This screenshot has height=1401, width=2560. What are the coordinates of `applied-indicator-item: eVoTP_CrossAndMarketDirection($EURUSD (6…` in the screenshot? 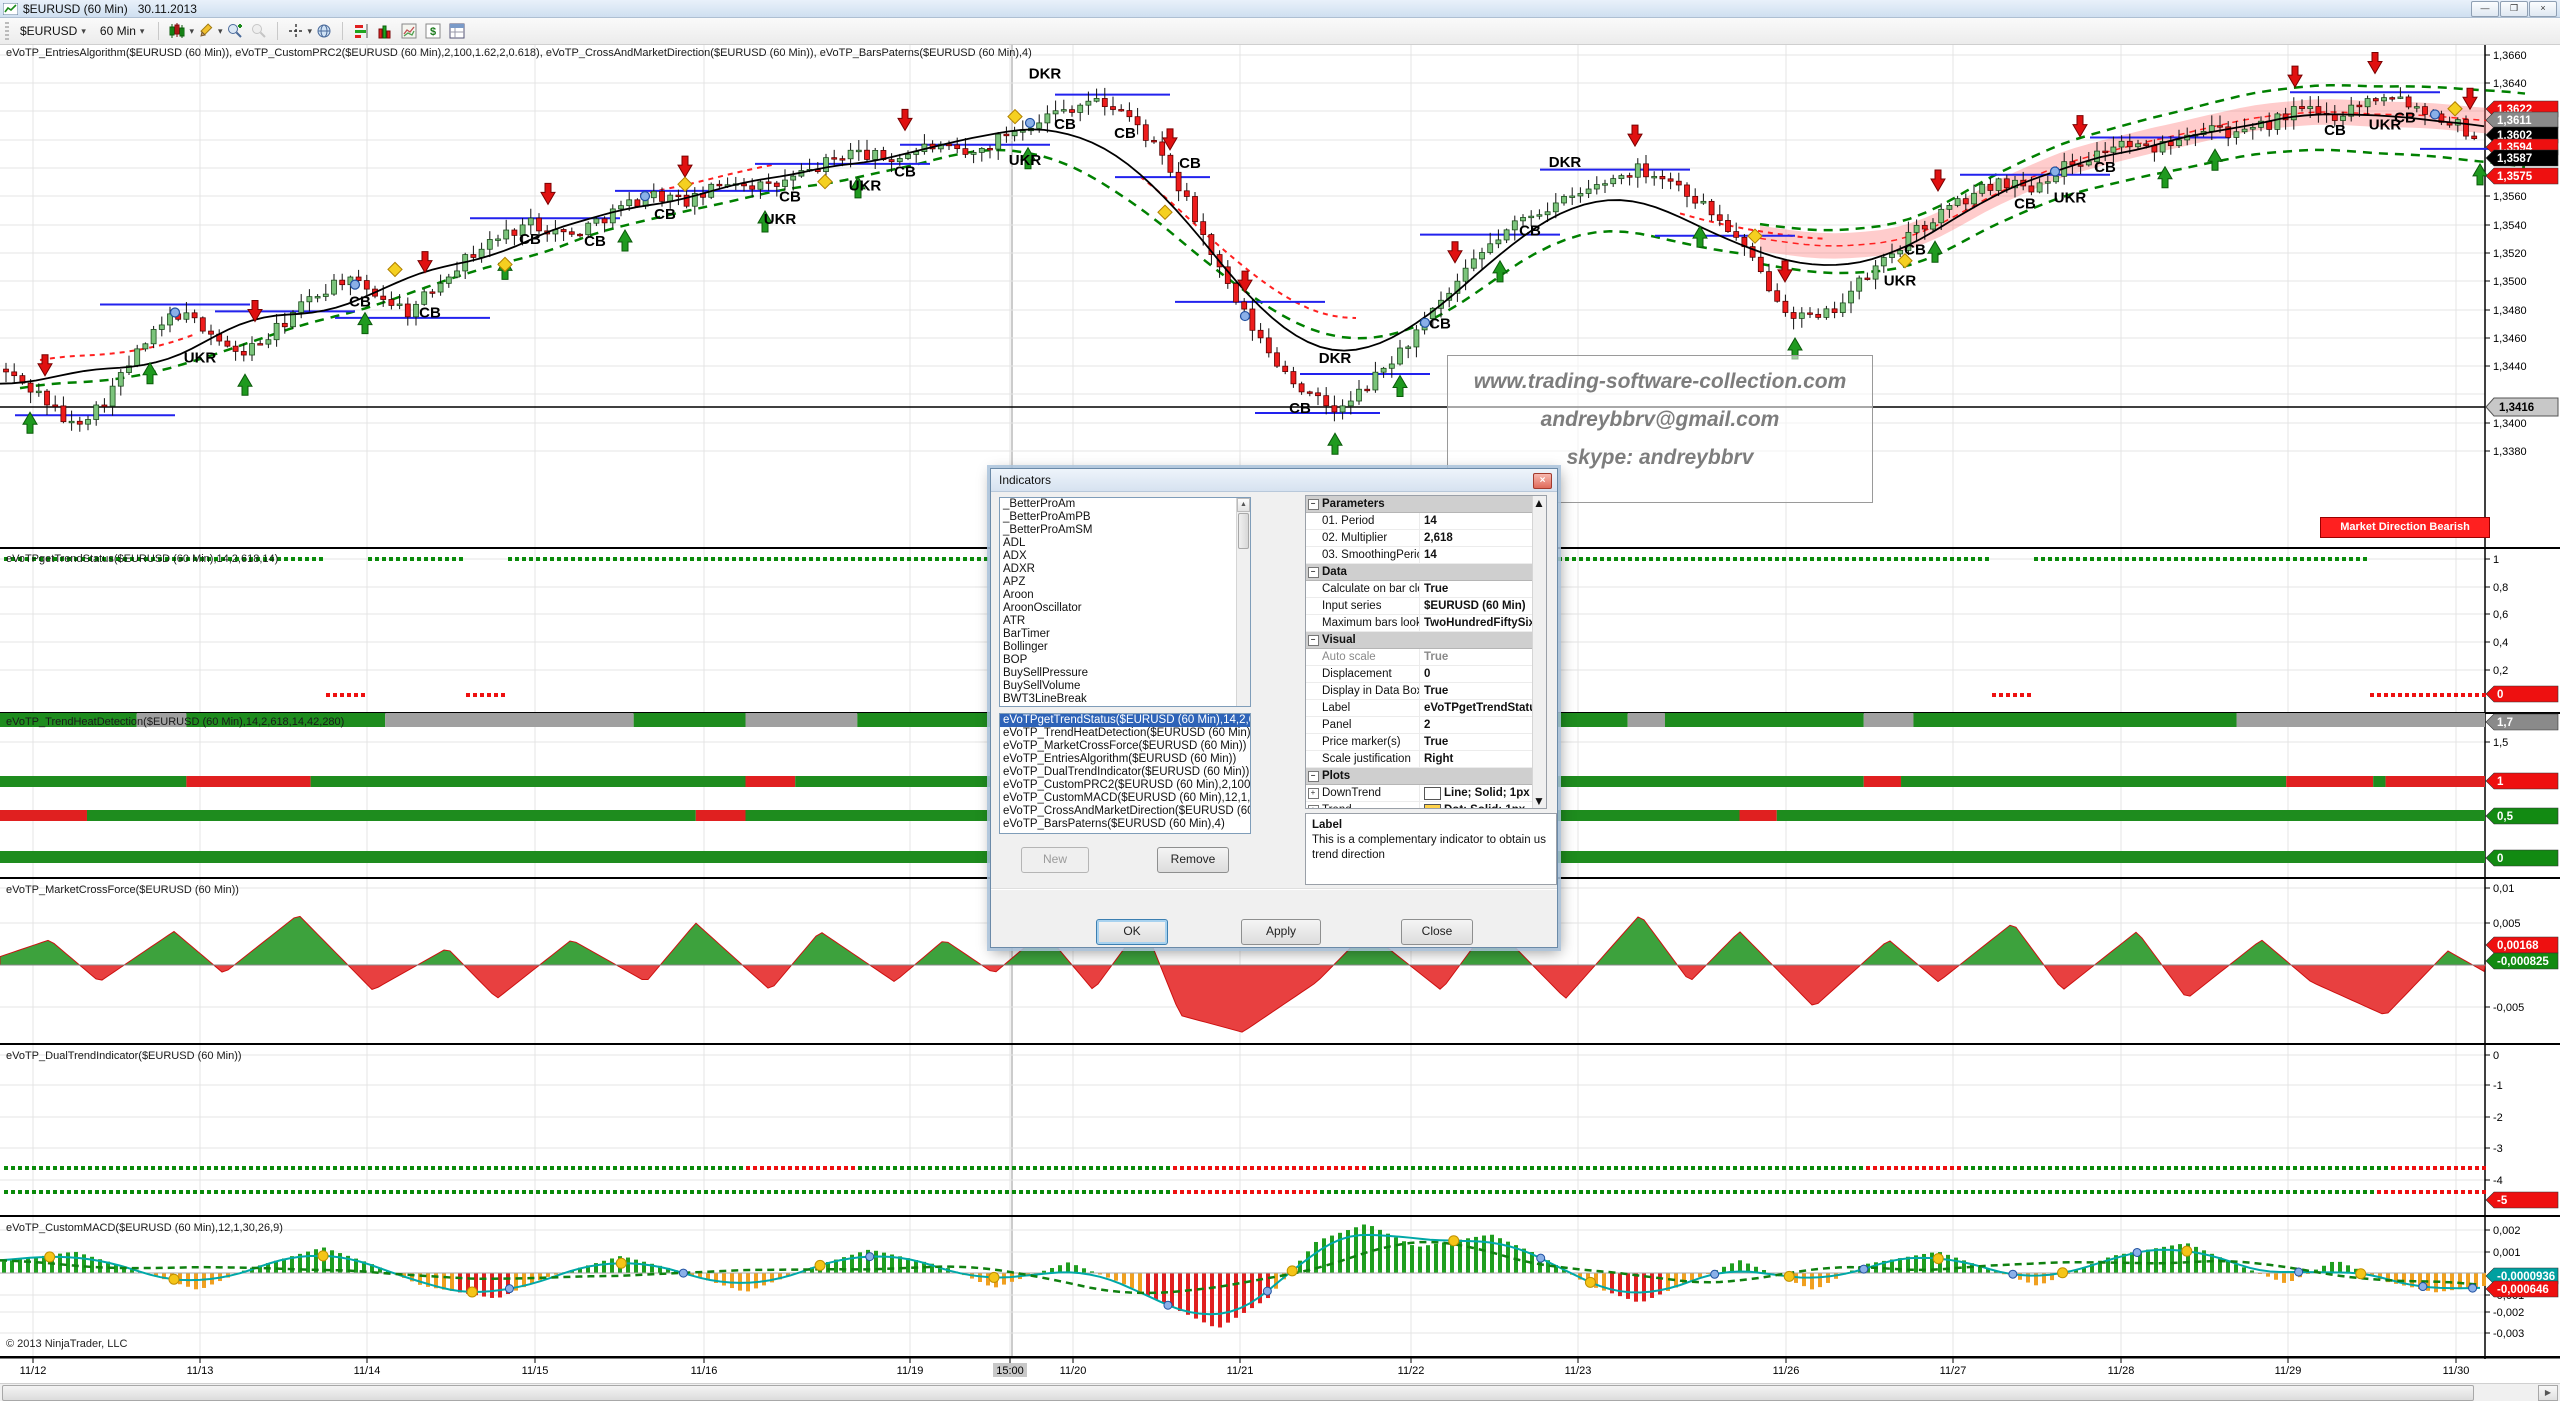 It's located at (1126, 811).